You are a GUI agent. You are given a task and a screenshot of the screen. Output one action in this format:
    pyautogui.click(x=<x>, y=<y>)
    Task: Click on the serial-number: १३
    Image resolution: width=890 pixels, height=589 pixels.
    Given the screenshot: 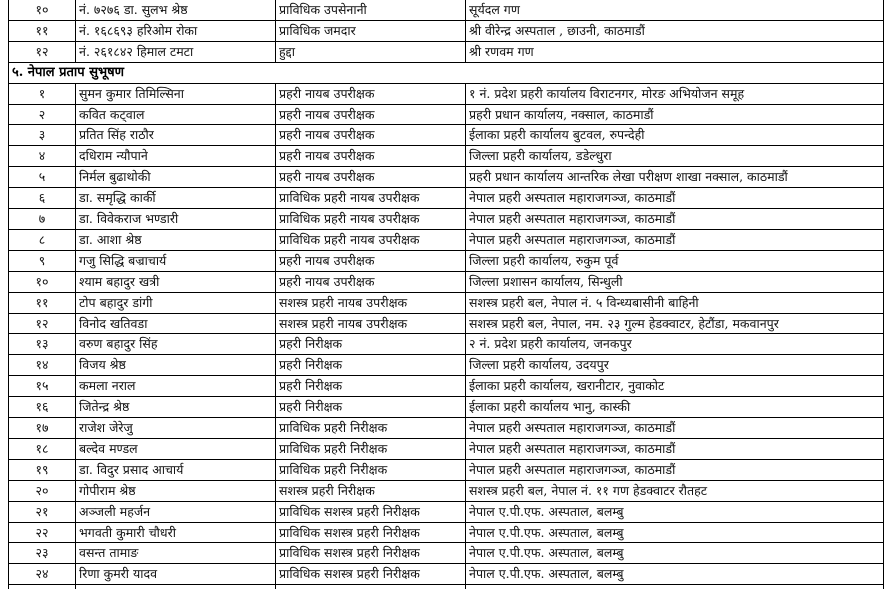 What is the action you would take?
    pyautogui.click(x=42, y=345)
    